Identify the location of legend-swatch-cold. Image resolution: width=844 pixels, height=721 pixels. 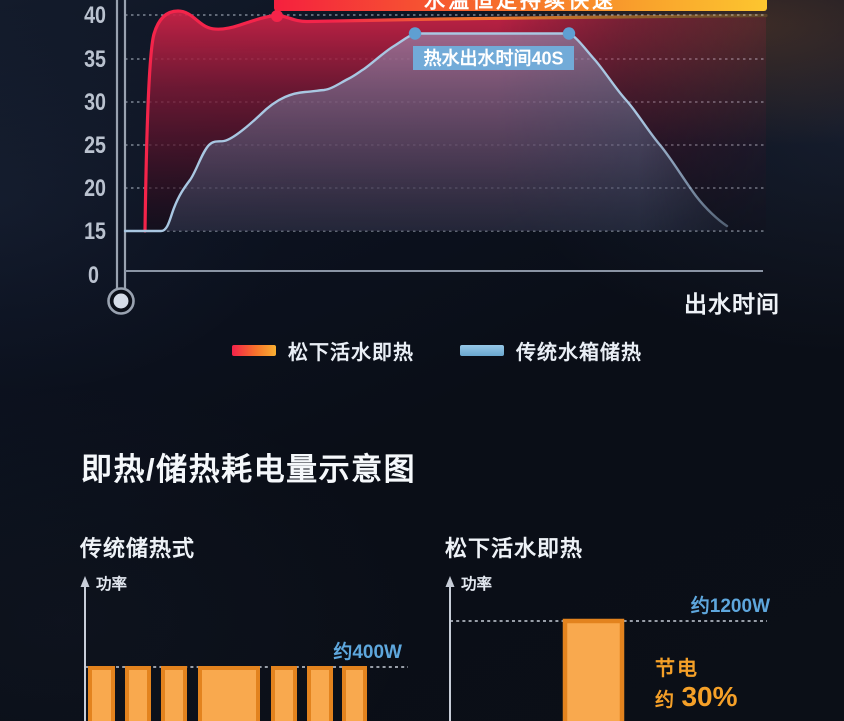
(482, 350).